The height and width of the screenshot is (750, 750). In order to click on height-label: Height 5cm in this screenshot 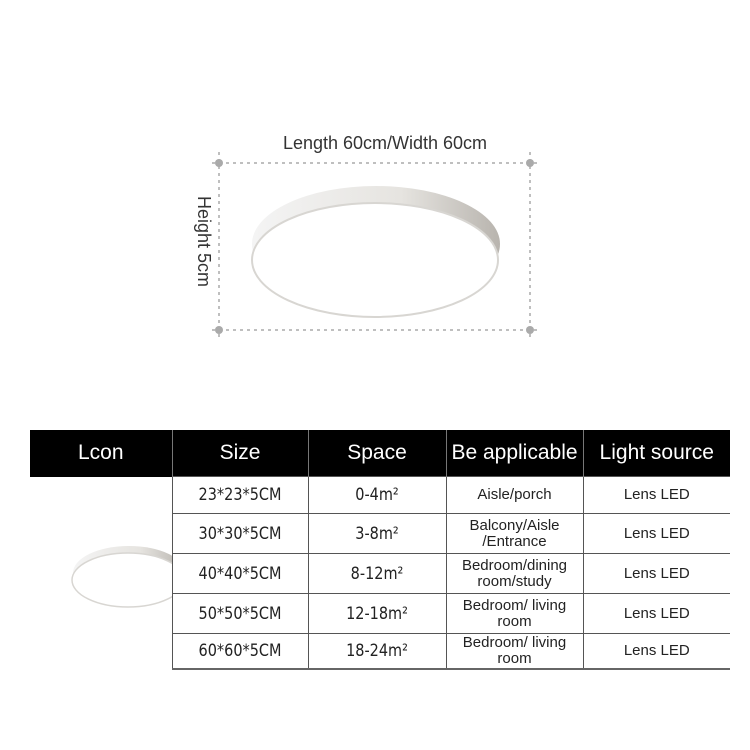, I will do `click(204, 242)`.